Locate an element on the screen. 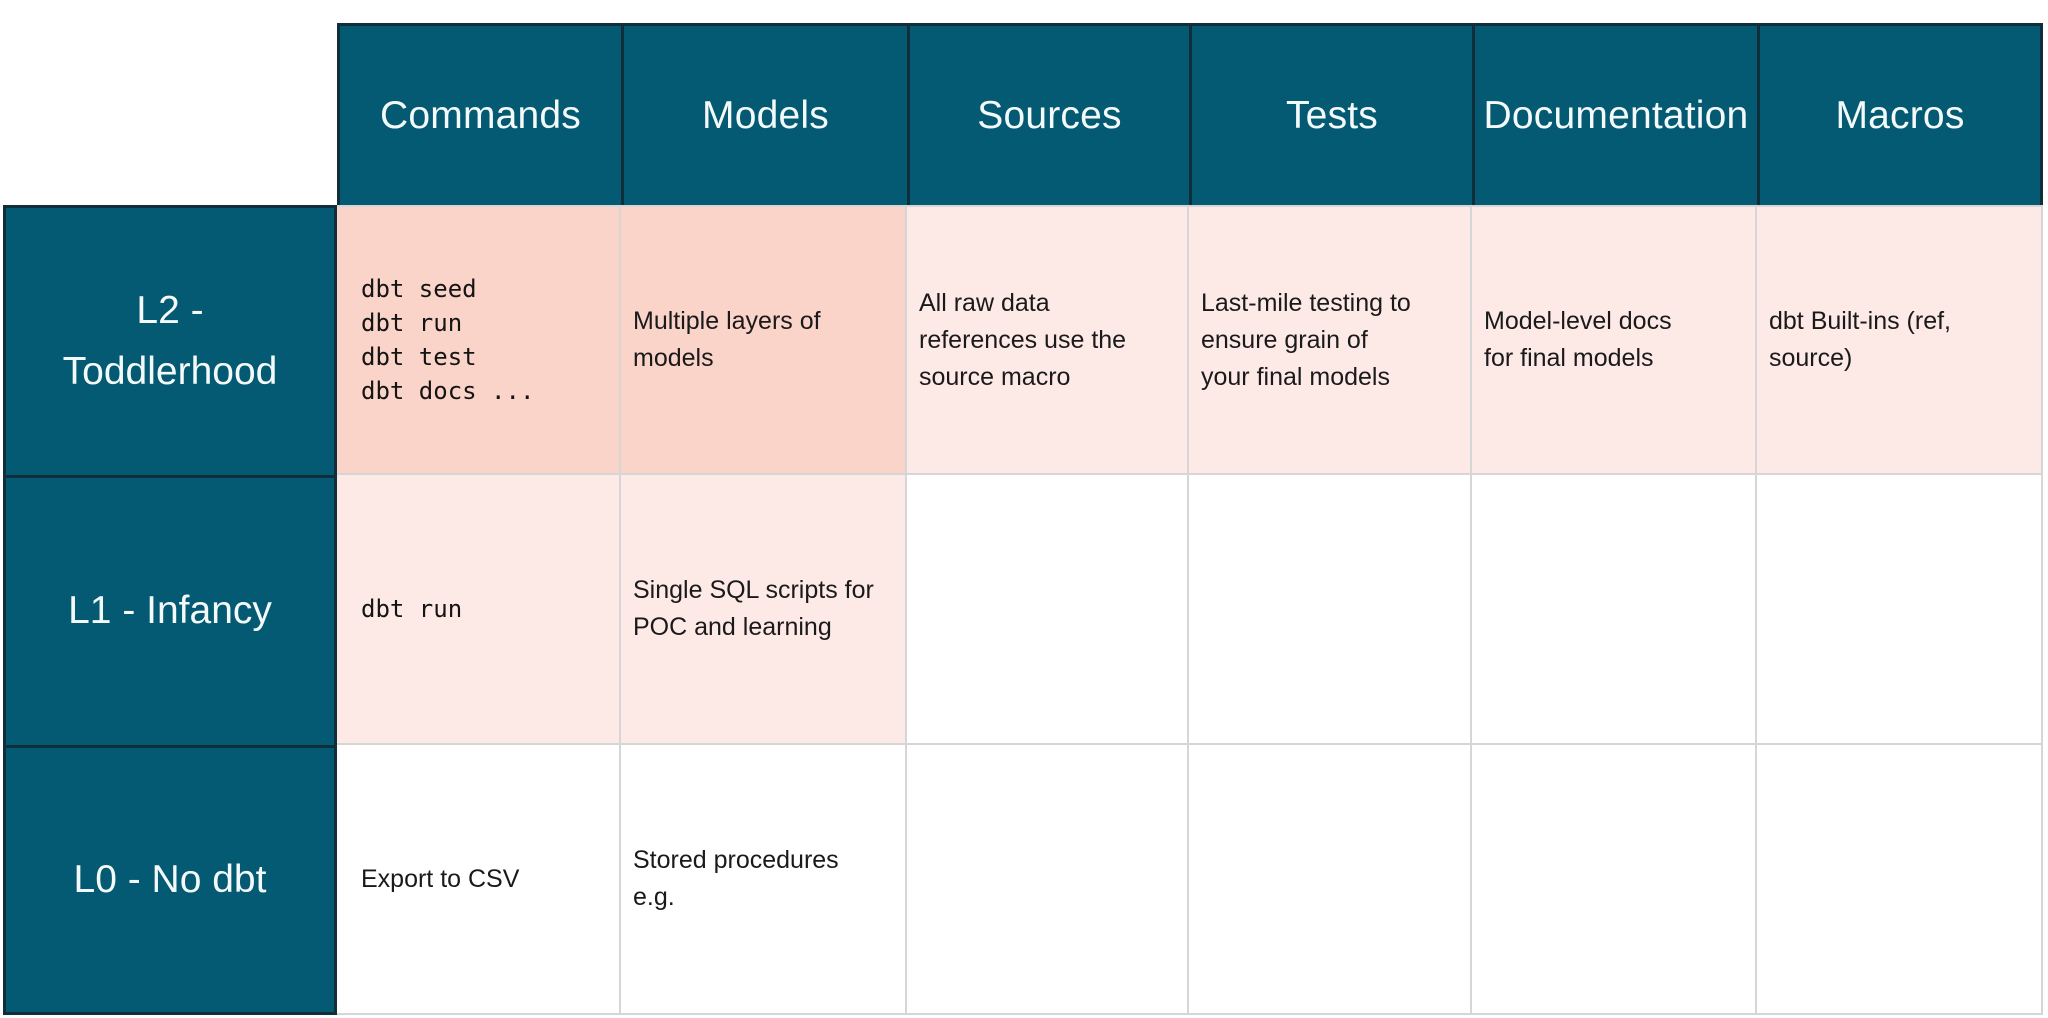 This screenshot has height=1018, width=2048. cell-l1-models: Single SQL scripts for POC and learning is located at coordinates (764, 610).